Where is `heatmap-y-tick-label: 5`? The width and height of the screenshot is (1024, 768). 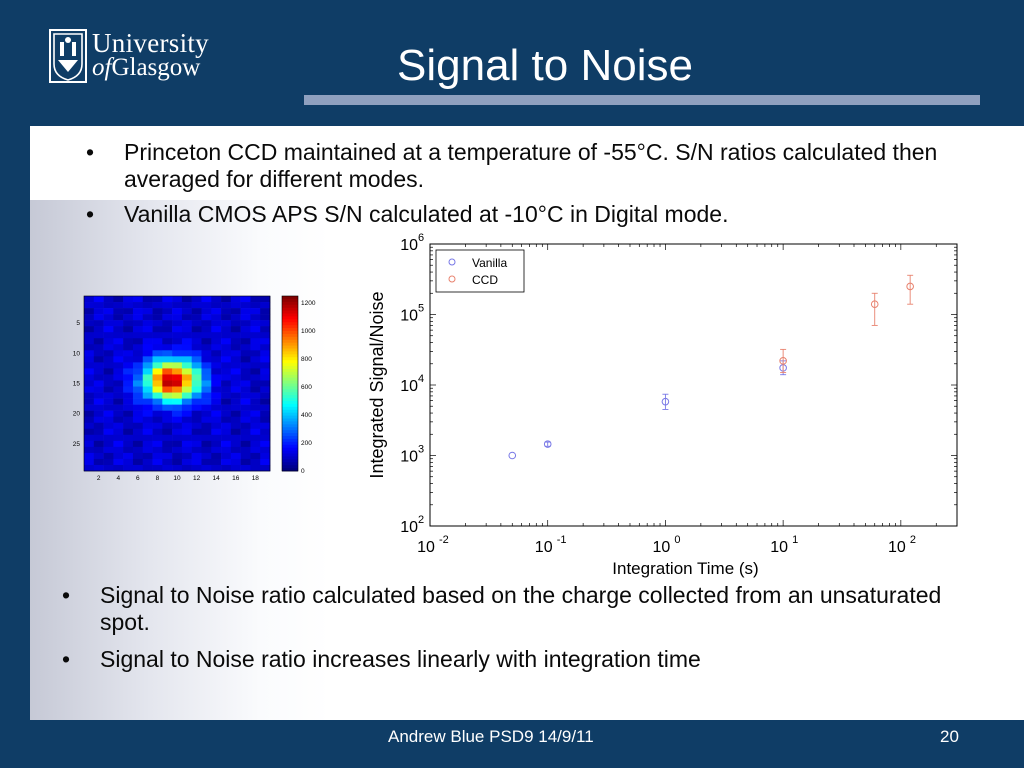
heatmap-y-tick-label: 5 is located at coordinates (78, 323).